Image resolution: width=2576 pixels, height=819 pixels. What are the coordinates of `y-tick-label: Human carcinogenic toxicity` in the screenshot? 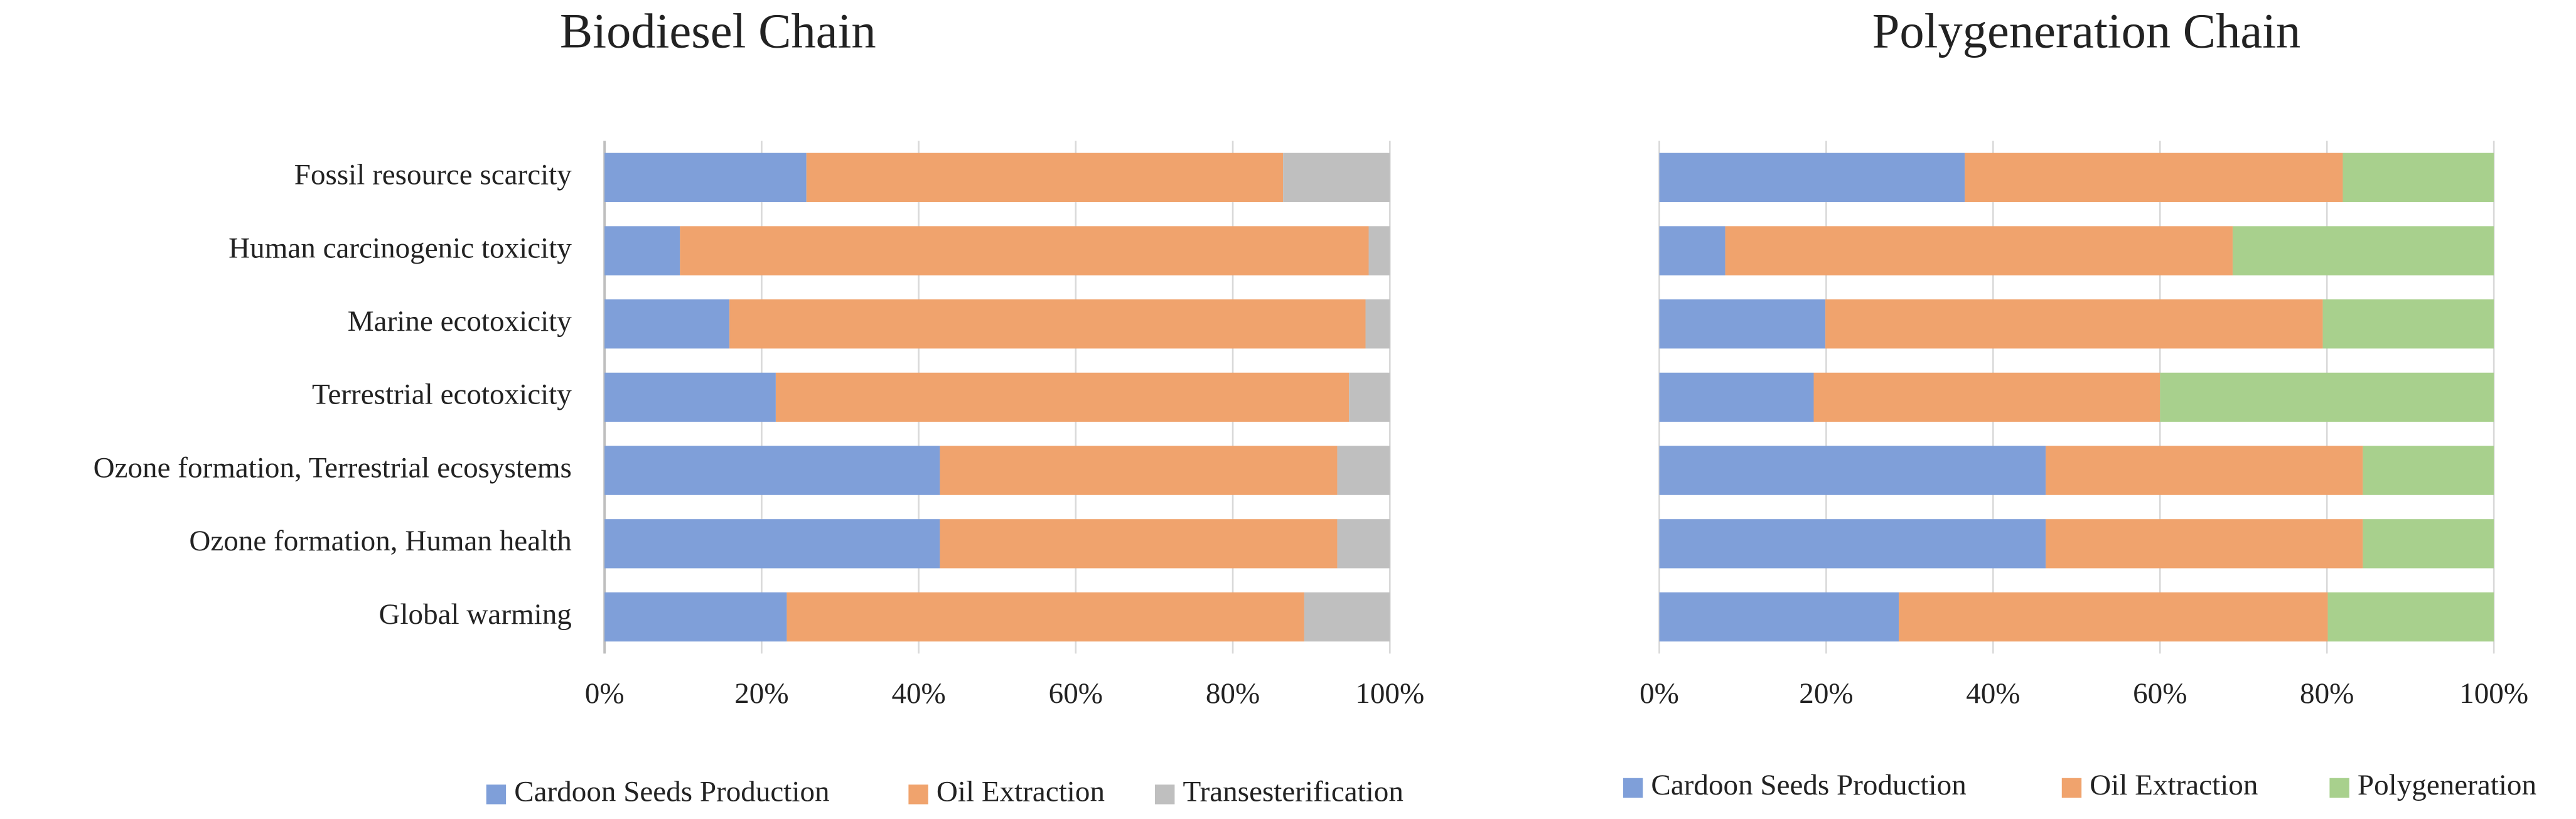 It's located at (400, 248).